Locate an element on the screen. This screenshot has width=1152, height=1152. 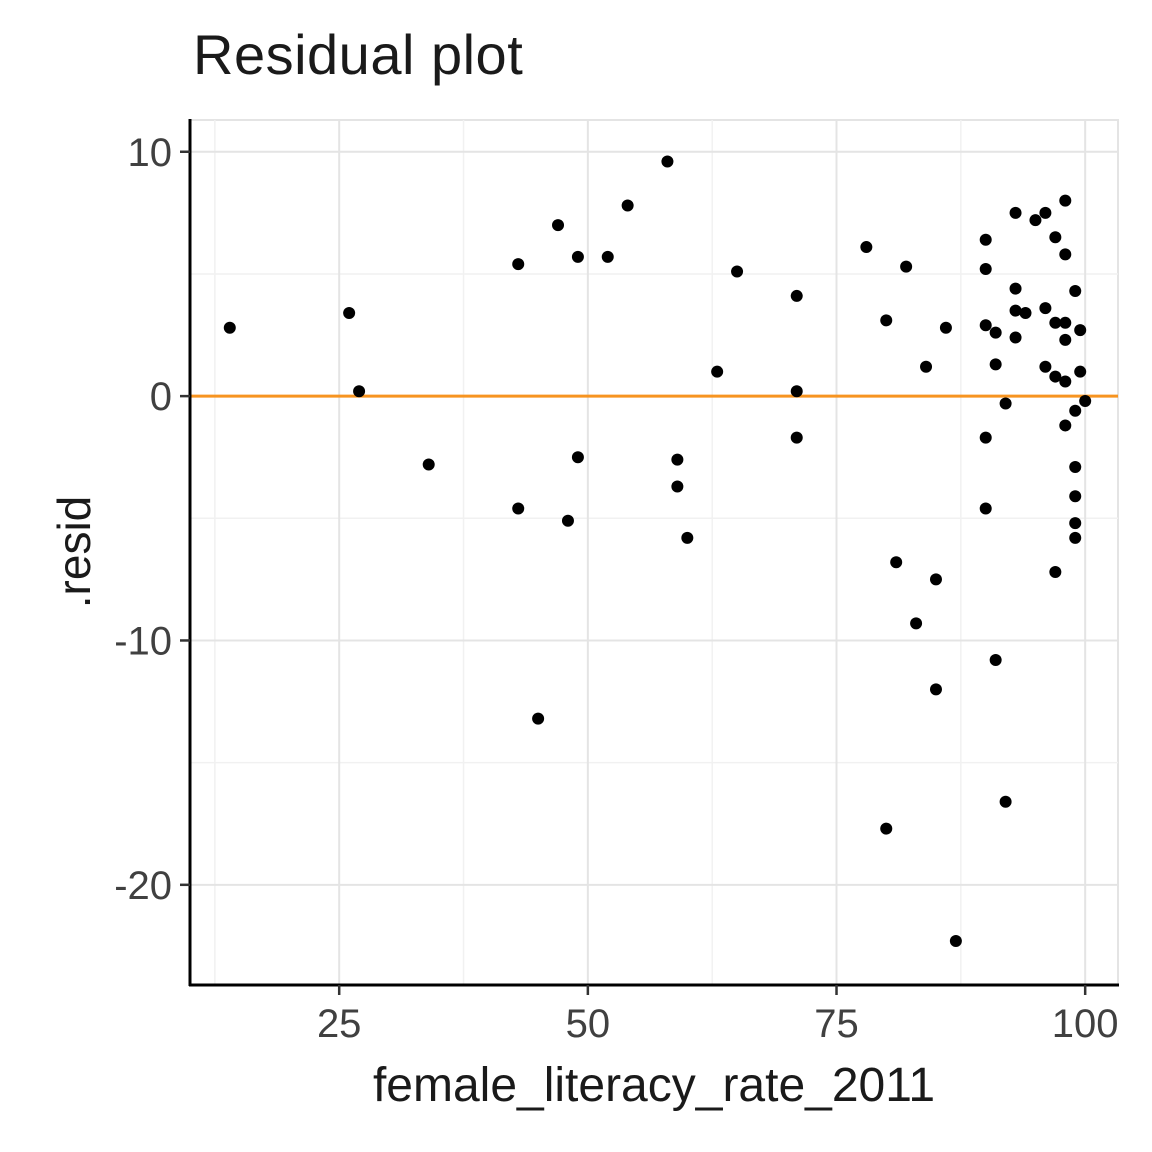
y-tick-label: -20 is located at coordinates (143, 886).